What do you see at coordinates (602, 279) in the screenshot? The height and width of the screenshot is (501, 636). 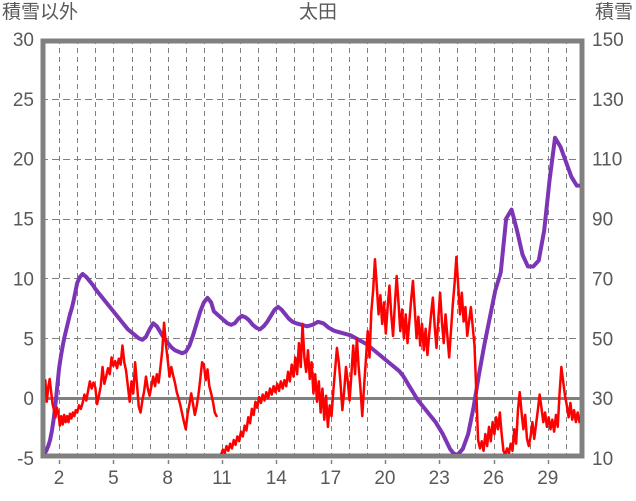 I see `y2-axis-tick-label: 70` at bounding box center [602, 279].